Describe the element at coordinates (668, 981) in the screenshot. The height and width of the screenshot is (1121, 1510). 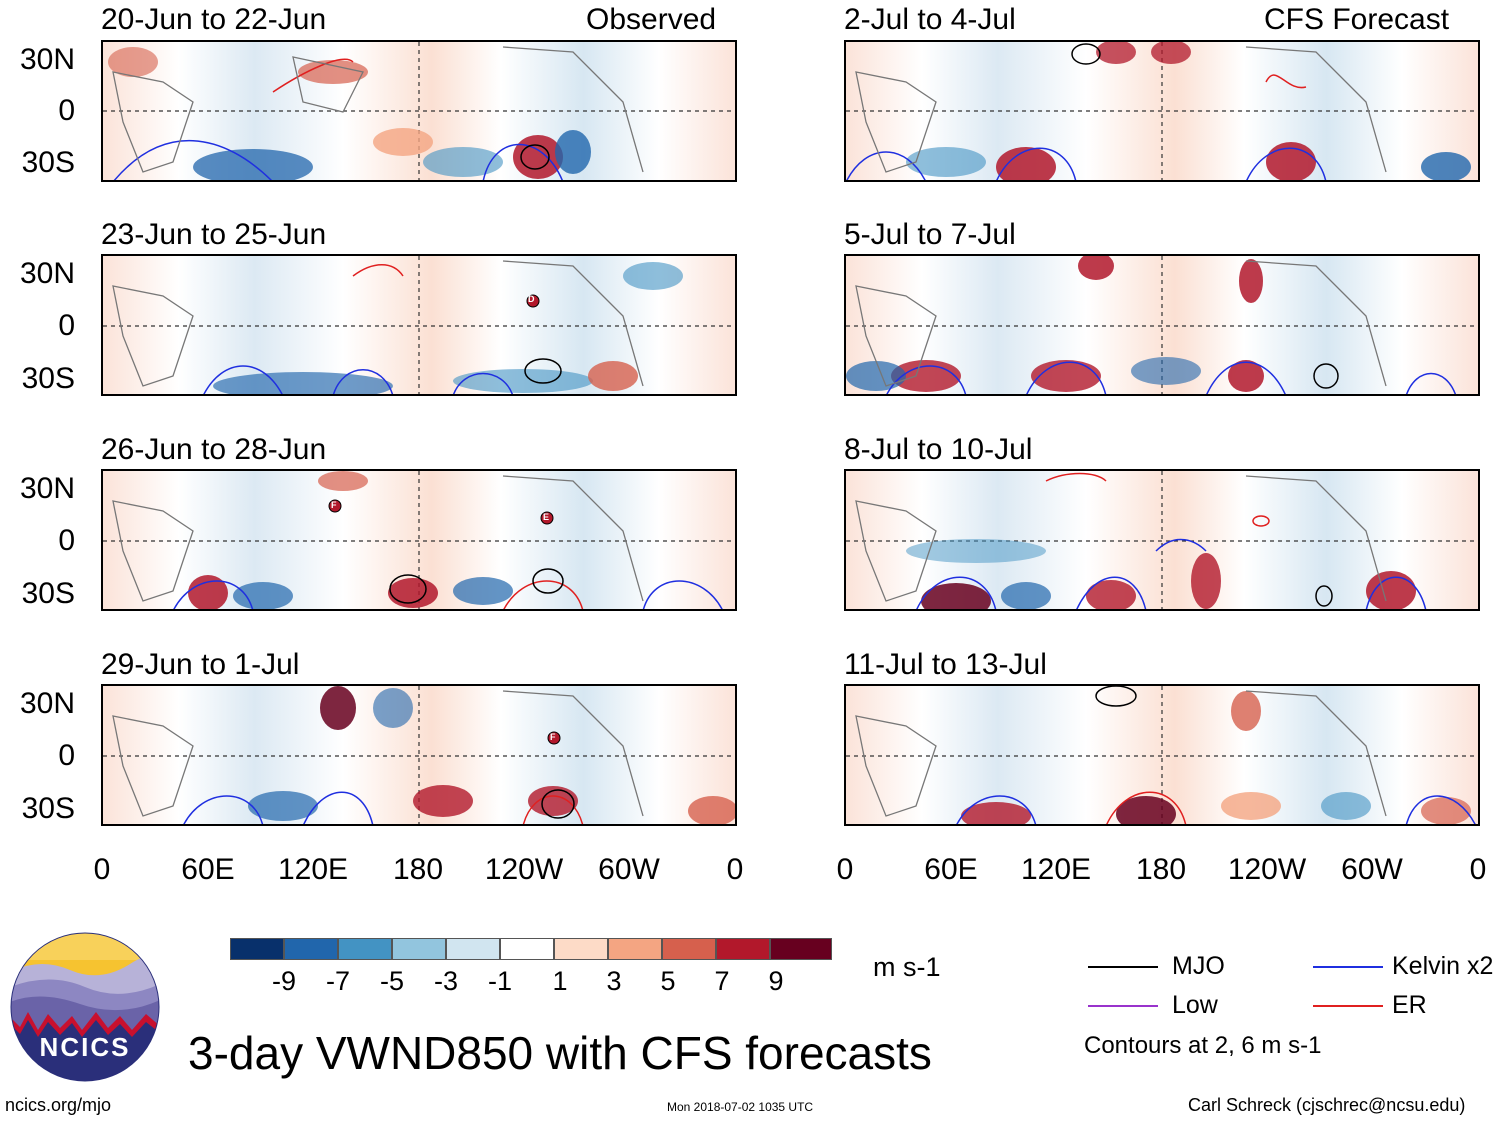
I see `colorbar-label: 5` at that location.